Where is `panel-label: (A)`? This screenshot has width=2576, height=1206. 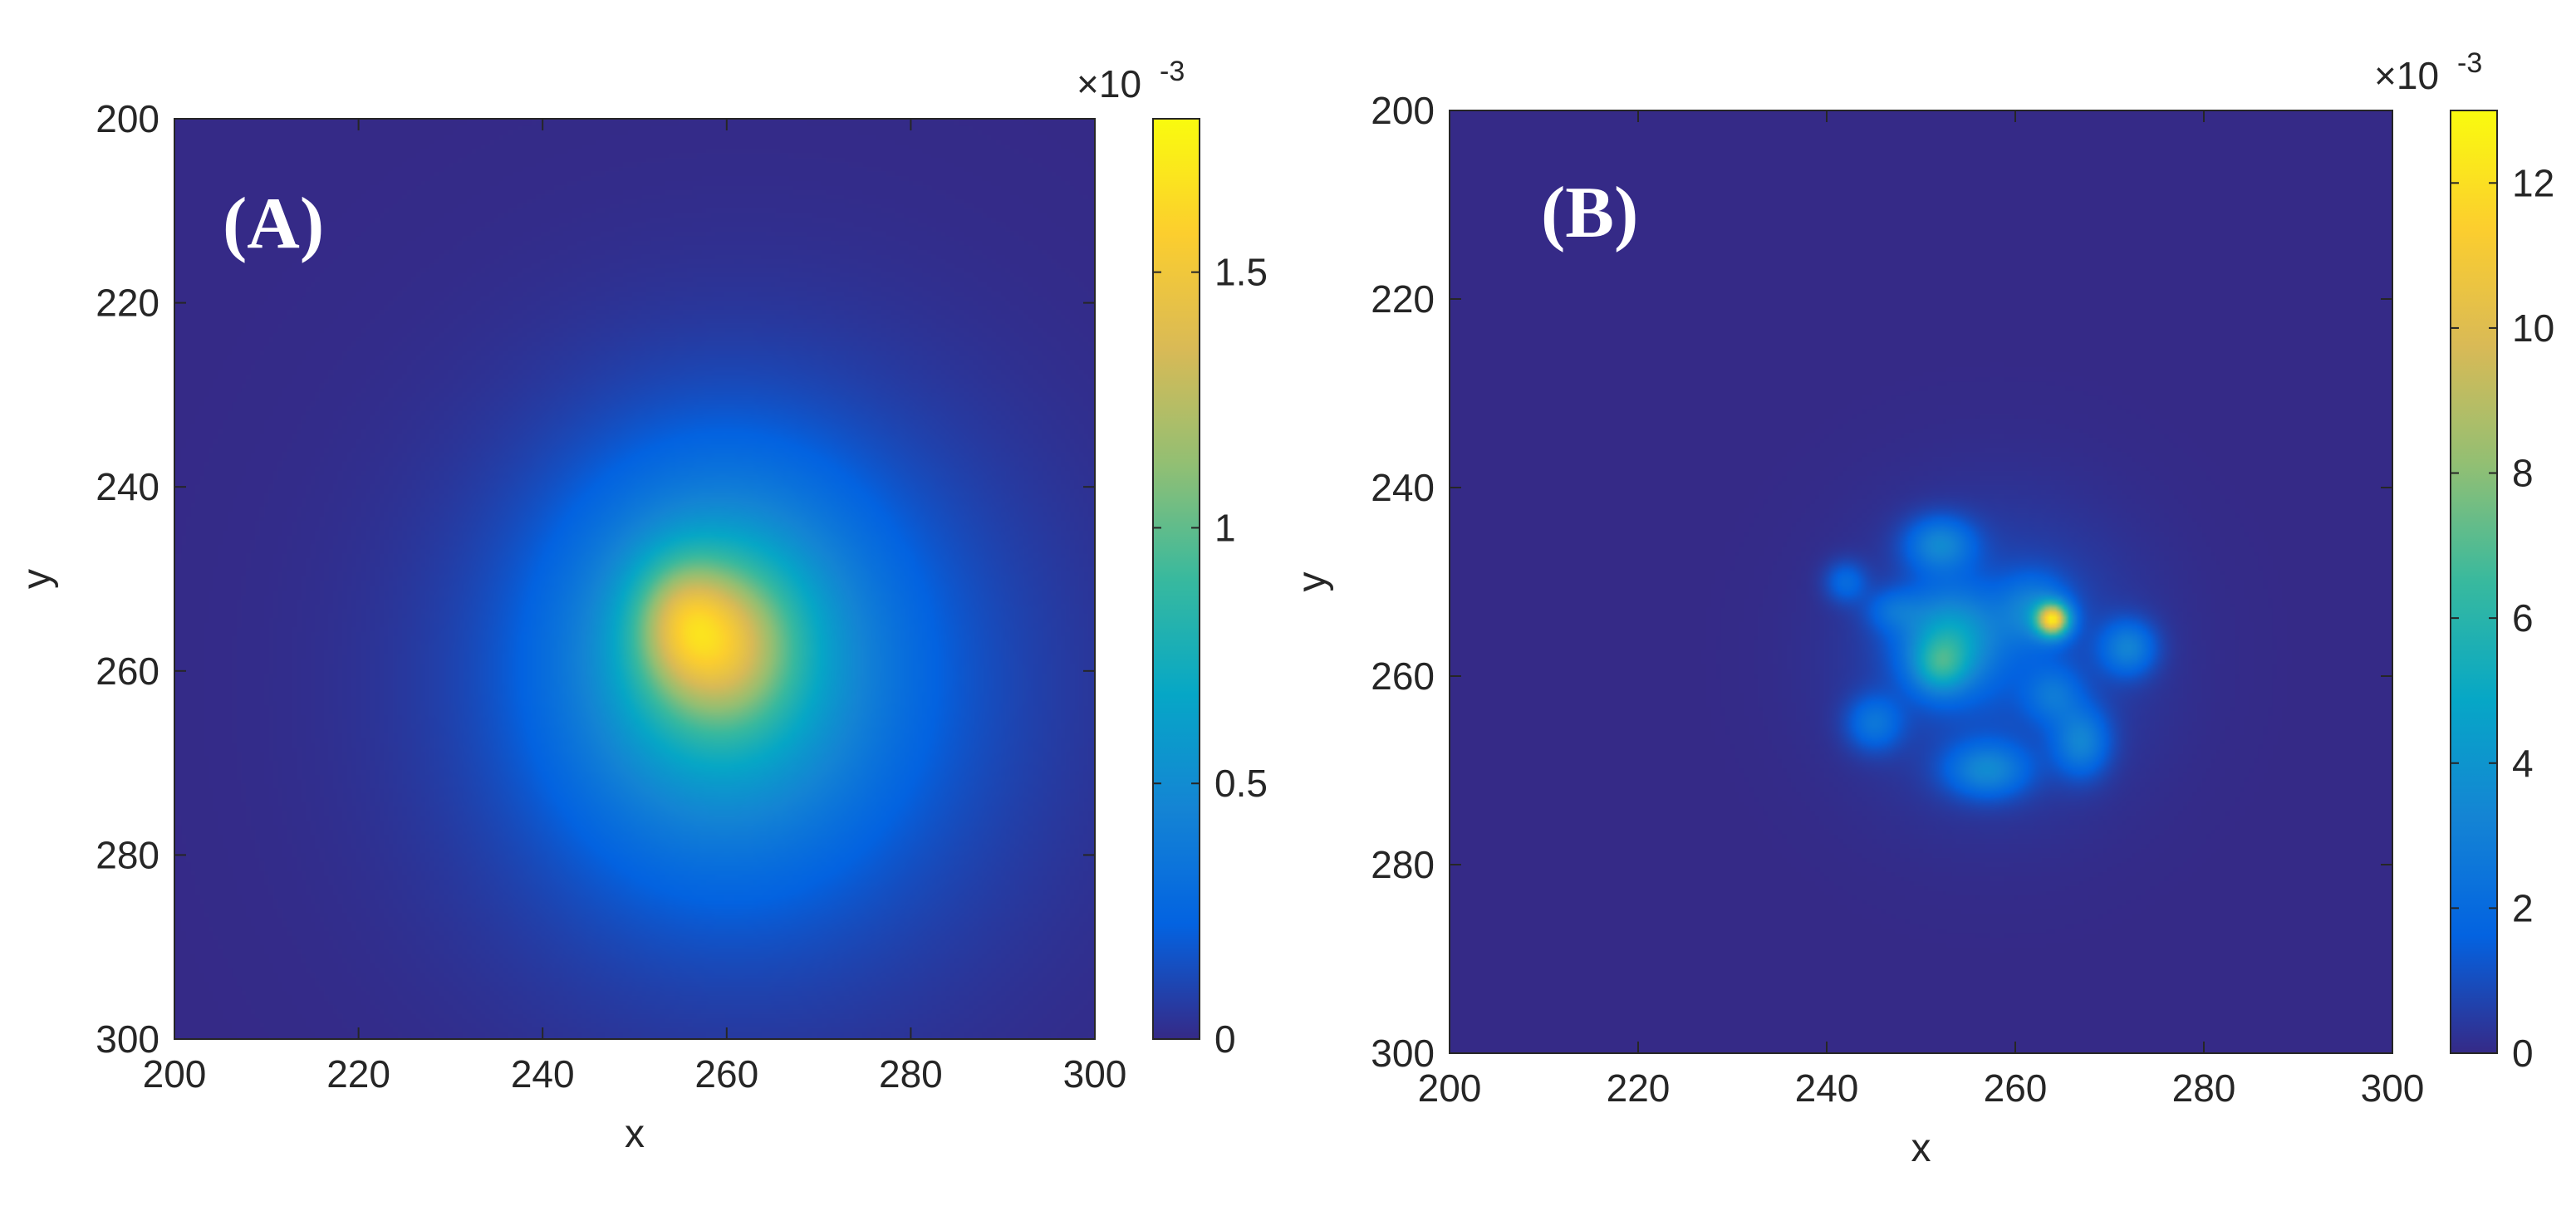
panel-label: (A) is located at coordinates (273, 224).